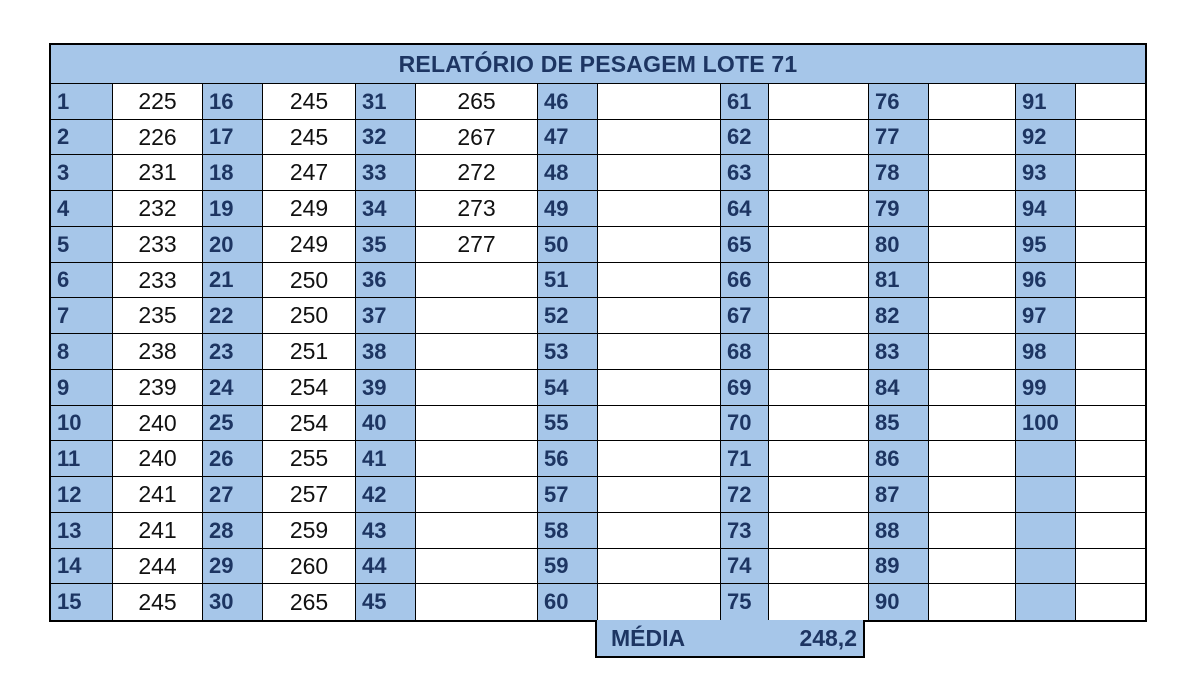 This screenshot has height=700, width=1200. What do you see at coordinates (745, 316) in the screenshot?
I see `animal-number-cell: 67` at bounding box center [745, 316].